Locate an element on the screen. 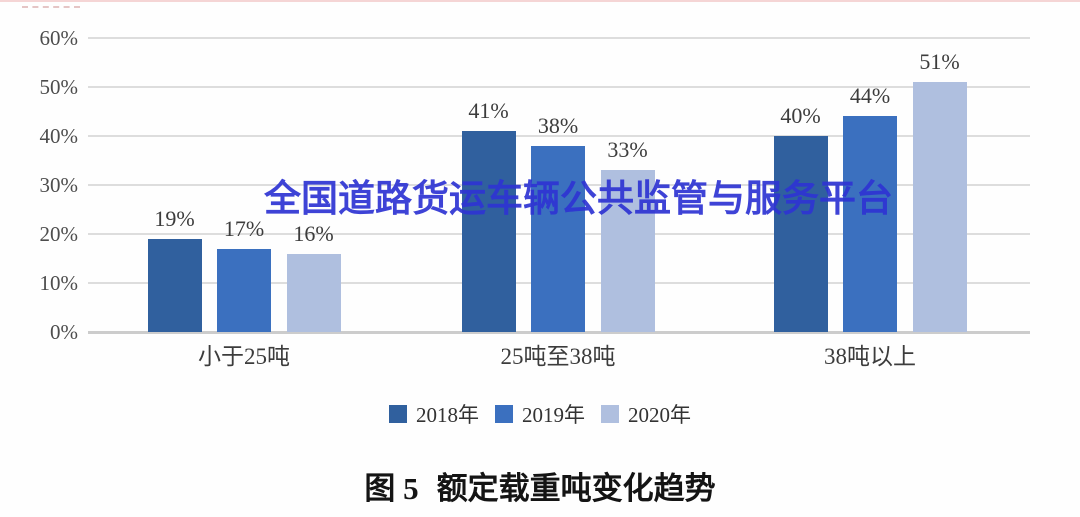 This screenshot has width=1080, height=517. figure-caption: 图 5 额定载重吨变化趋势 is located at coordinates (540, 485).